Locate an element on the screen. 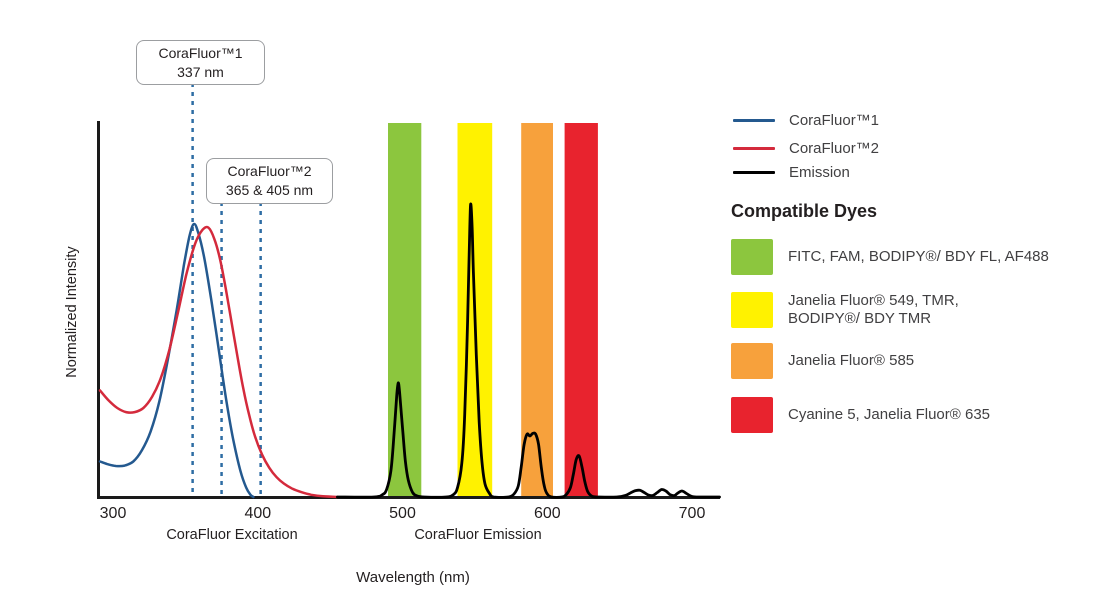 The image size is (1110, 612). compatible-dyes-heading: Compatible Dyes is located at coordinates (804, 211).